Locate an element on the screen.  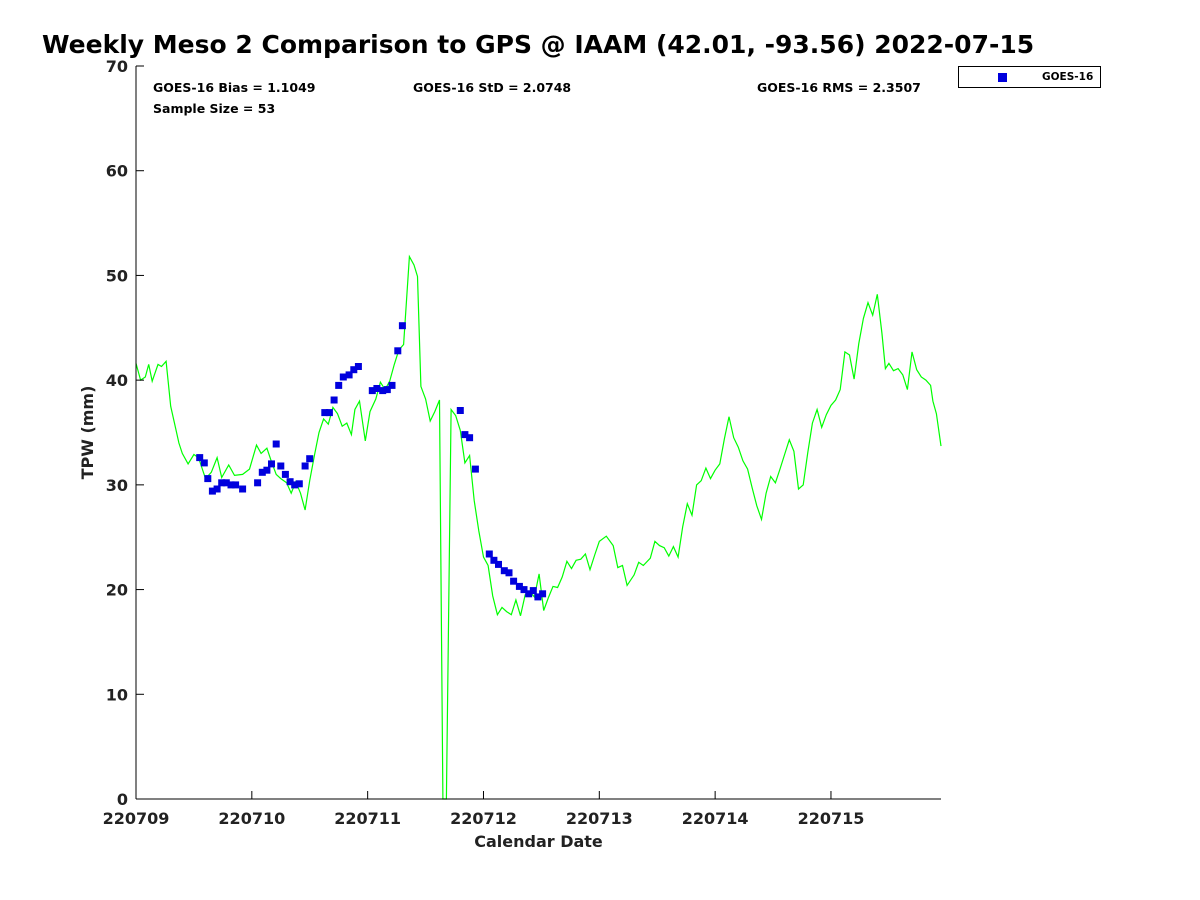
y-axis-label: TPW (mm) is located at coordinates (87, 433).